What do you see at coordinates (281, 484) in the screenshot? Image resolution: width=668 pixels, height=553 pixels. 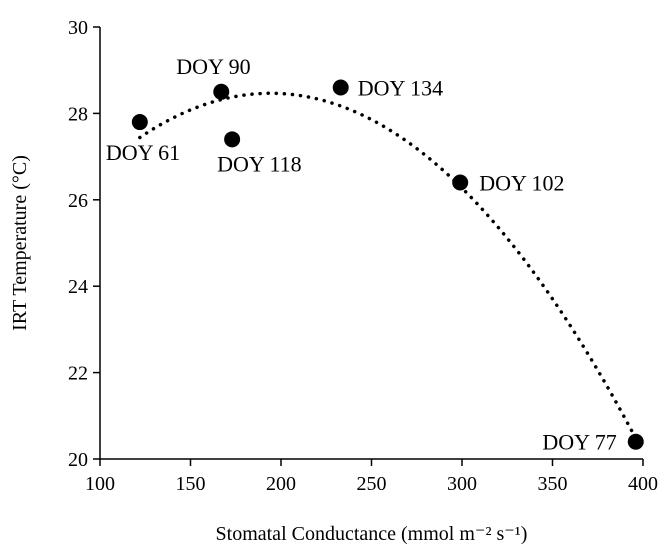 I see `x-tick-label: 200` at bounding box center [281, 484].